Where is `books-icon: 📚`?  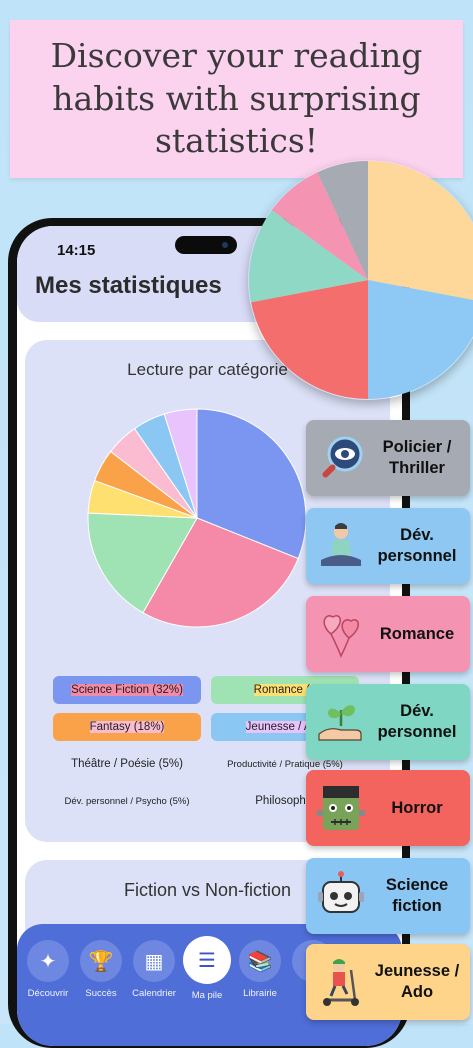
books-icon: 📚 is located at coordinates (260, 961).